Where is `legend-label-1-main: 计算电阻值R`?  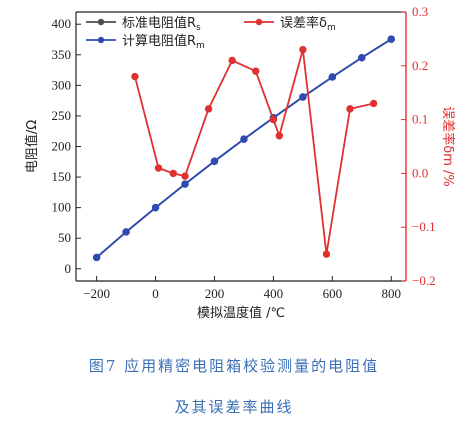
legend-label-1-main: 计算电阻值R is located at coordinates (159, 41).